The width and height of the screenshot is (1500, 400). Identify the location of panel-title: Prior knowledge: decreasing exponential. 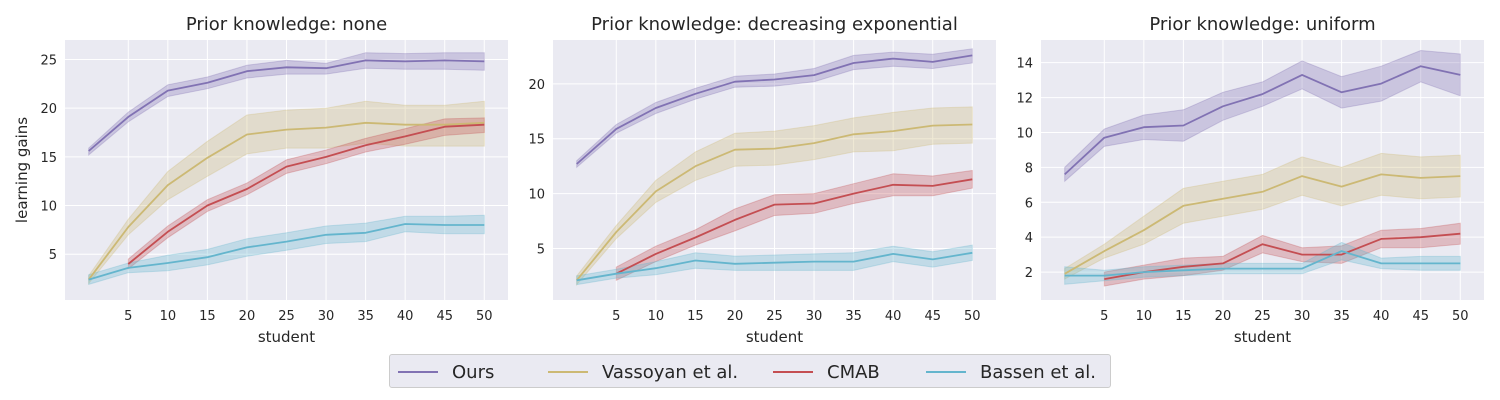
(774, 24).